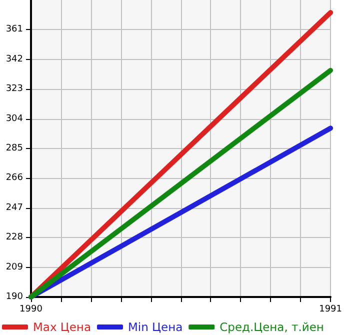 Image resolution: width=345 pixels, height=335 pixels. I want to click on legend-label: Min Цена, so click(155, 327).